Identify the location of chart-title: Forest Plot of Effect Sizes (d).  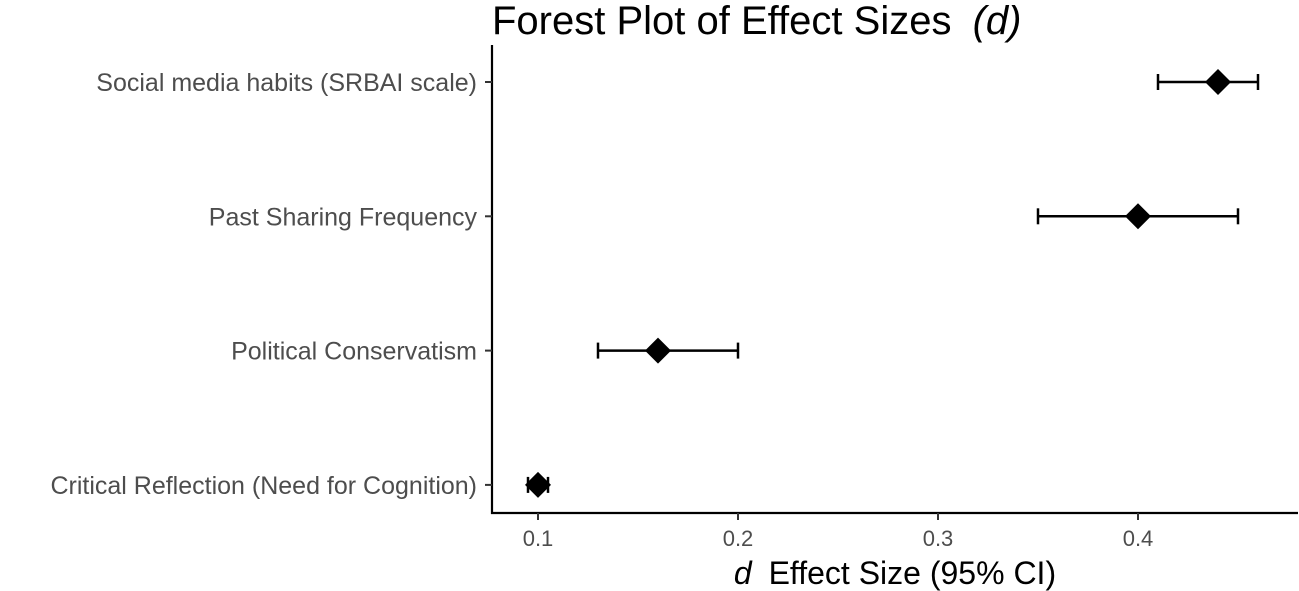
(756, 21).